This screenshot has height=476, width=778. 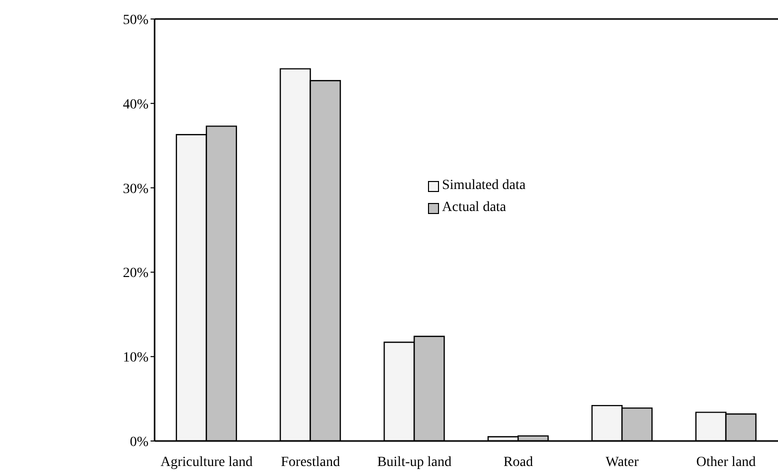 What do you see at coordinates (310, 462) in the screenshot?
I see `x-tick-label: Forestland` at bounding box center [310, 462].